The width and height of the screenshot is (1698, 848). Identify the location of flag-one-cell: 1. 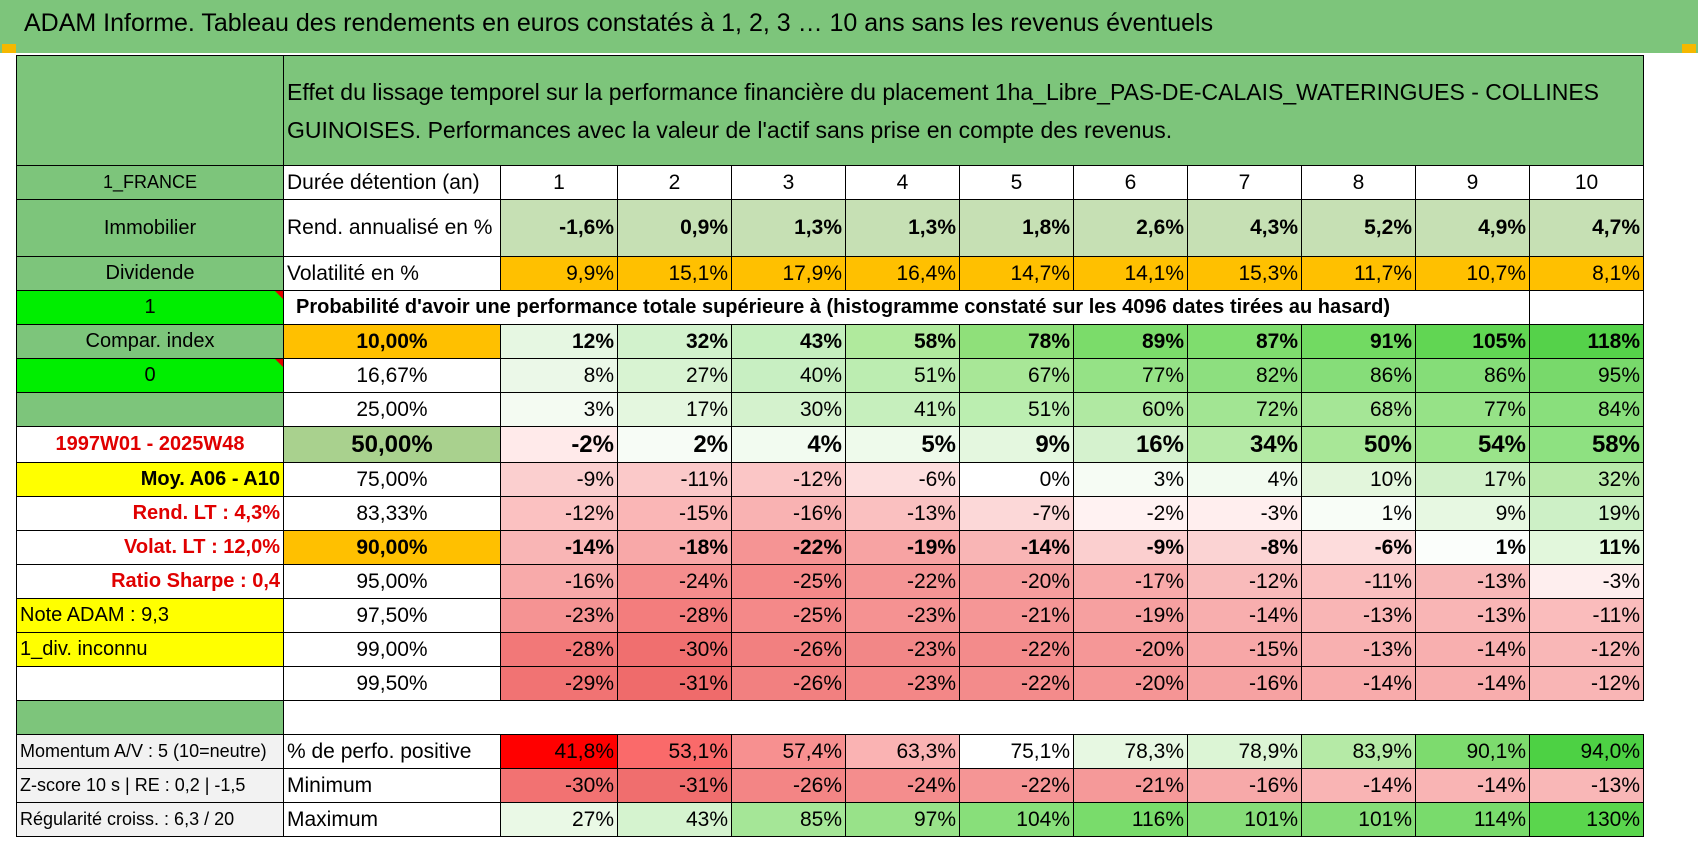
(150, 307).